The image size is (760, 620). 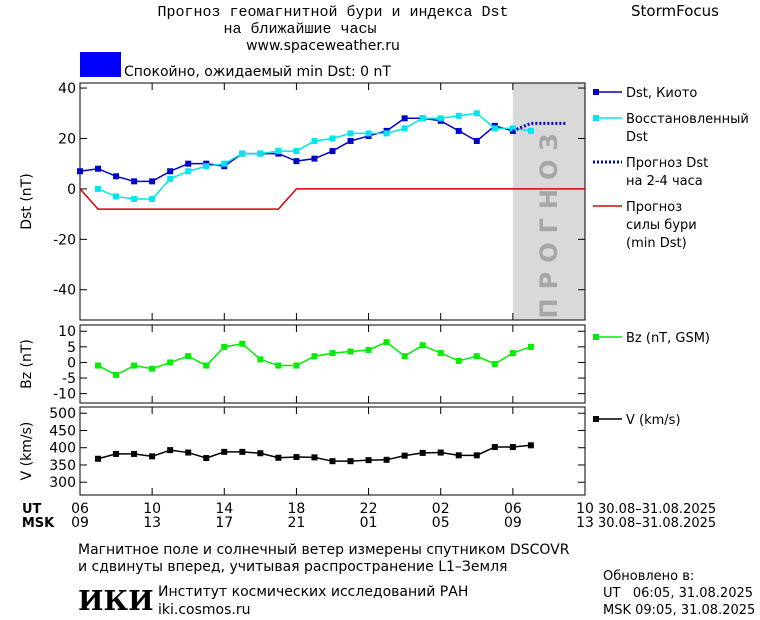 What do you see at coordinates (313, 592) in the screenshot?
I see `institute: Институт космических исследований РАН` at bounding box center [313, 592].